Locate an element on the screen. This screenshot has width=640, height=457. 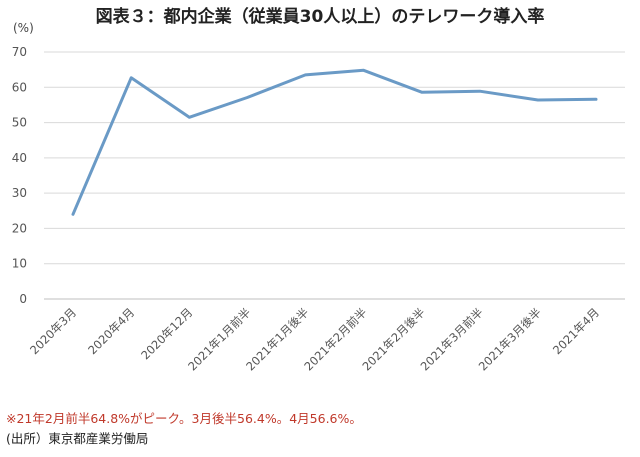
y-tick-label: 10 is located at coordinates (19, 264).